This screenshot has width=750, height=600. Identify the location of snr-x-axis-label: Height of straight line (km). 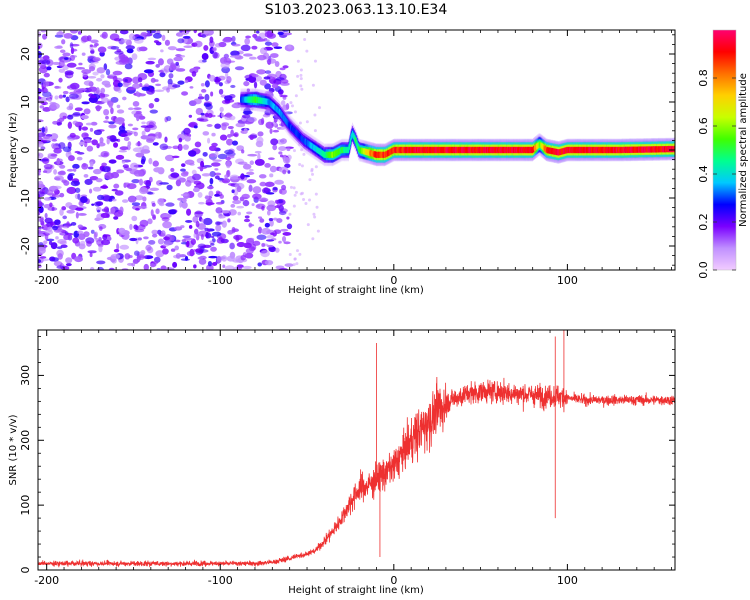
(356, 590).